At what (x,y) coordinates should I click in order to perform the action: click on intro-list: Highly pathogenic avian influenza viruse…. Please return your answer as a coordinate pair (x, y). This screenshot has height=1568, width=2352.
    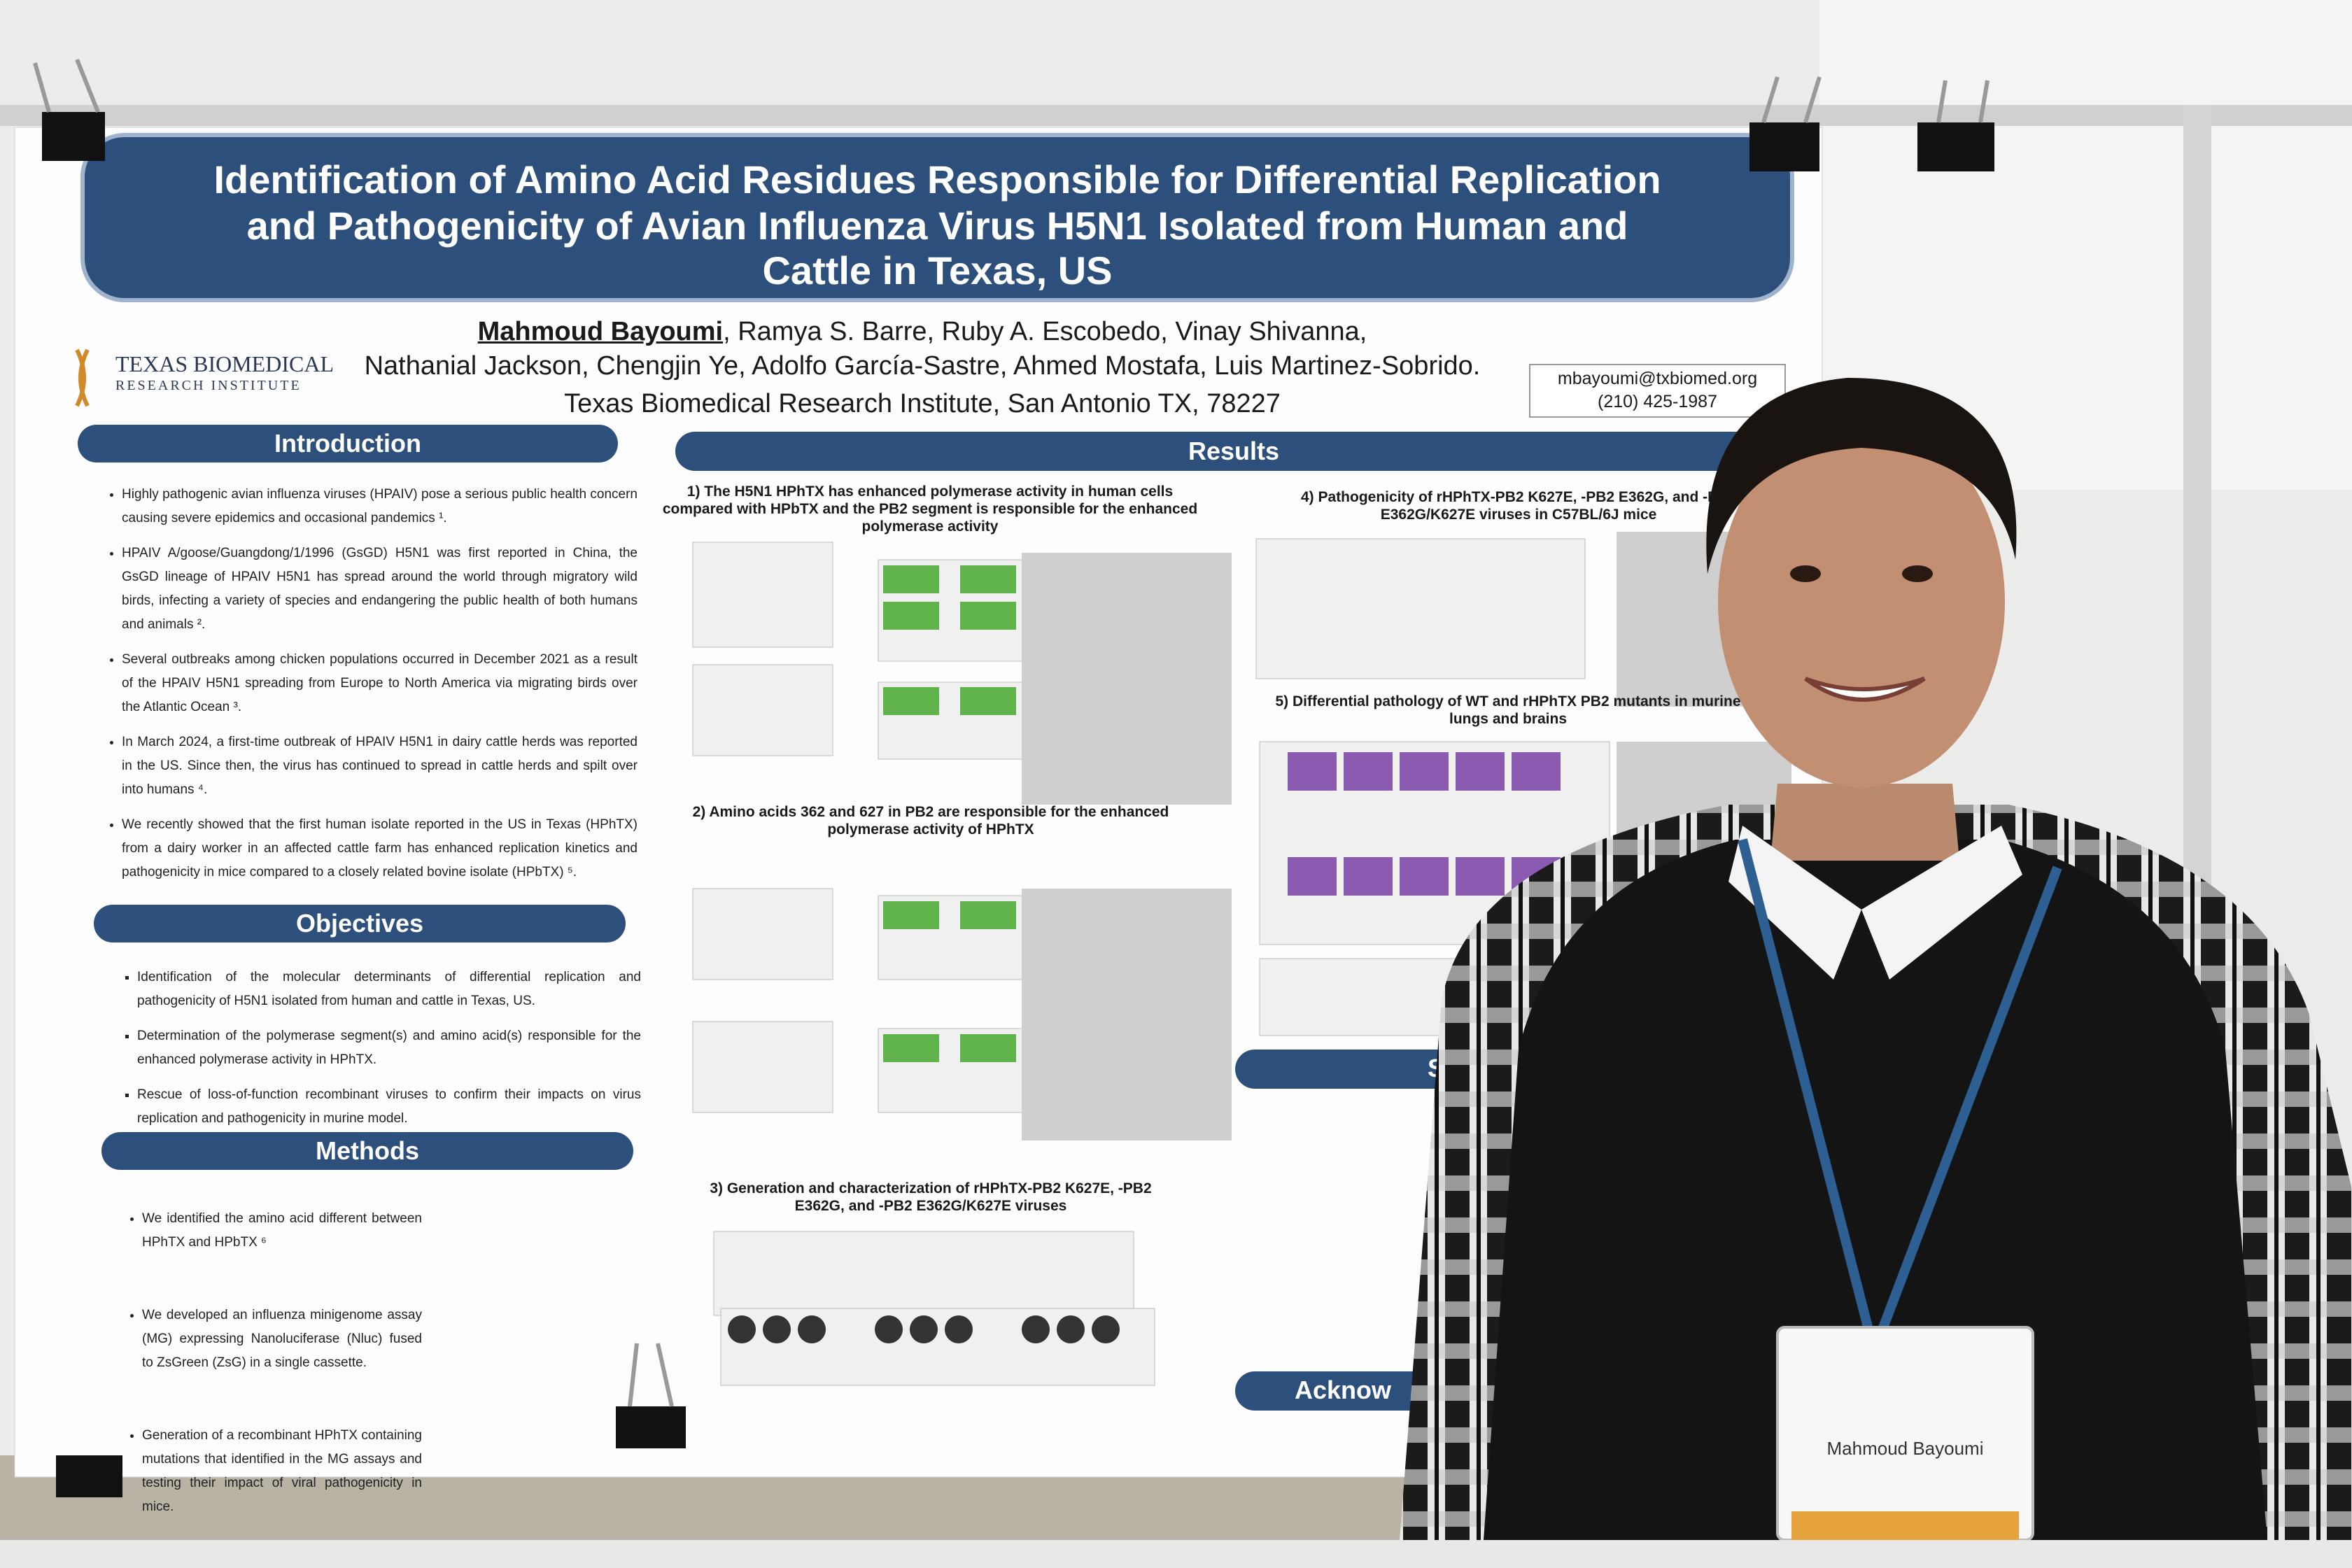
    Looking at the image, I should click on (370, 689).